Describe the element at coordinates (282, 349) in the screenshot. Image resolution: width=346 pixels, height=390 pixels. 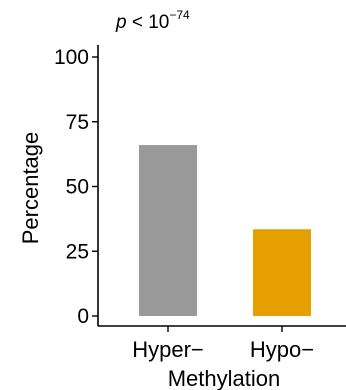
I see `x-tick-label: Hypo−` at that location.